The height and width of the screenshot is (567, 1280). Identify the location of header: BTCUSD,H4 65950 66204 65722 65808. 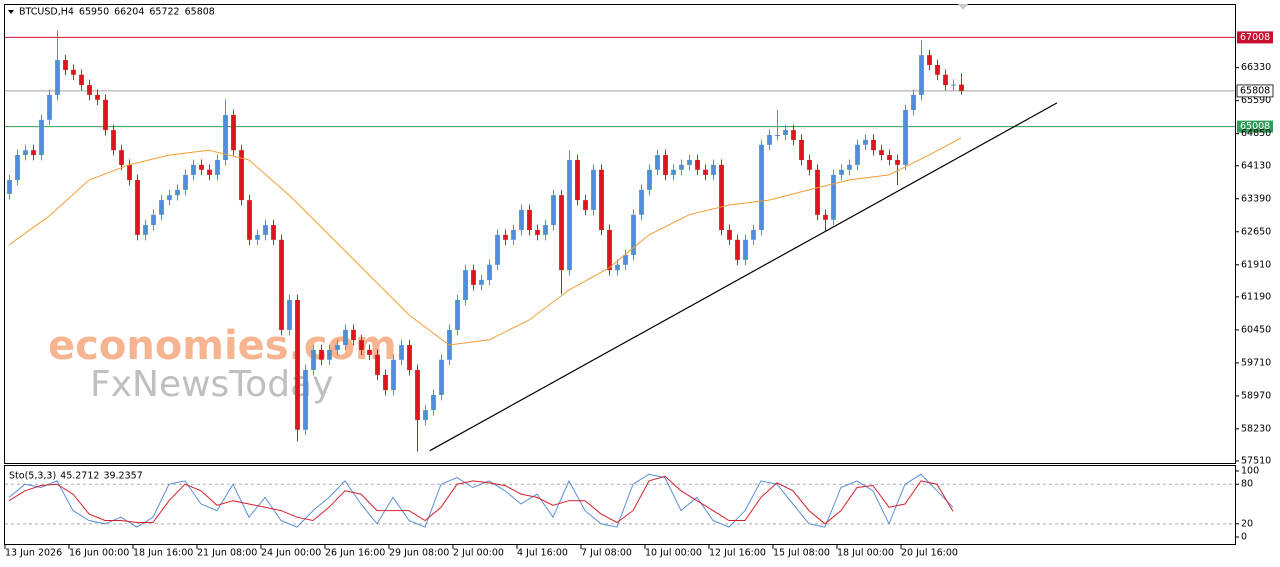
(111, 12).